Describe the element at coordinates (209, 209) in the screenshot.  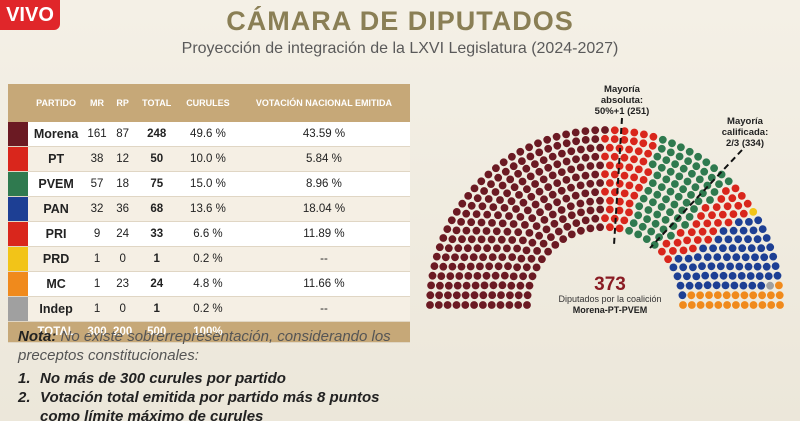
I see `table-row: PAN 32 36 68 13.6 % 18.04 %` at that location.